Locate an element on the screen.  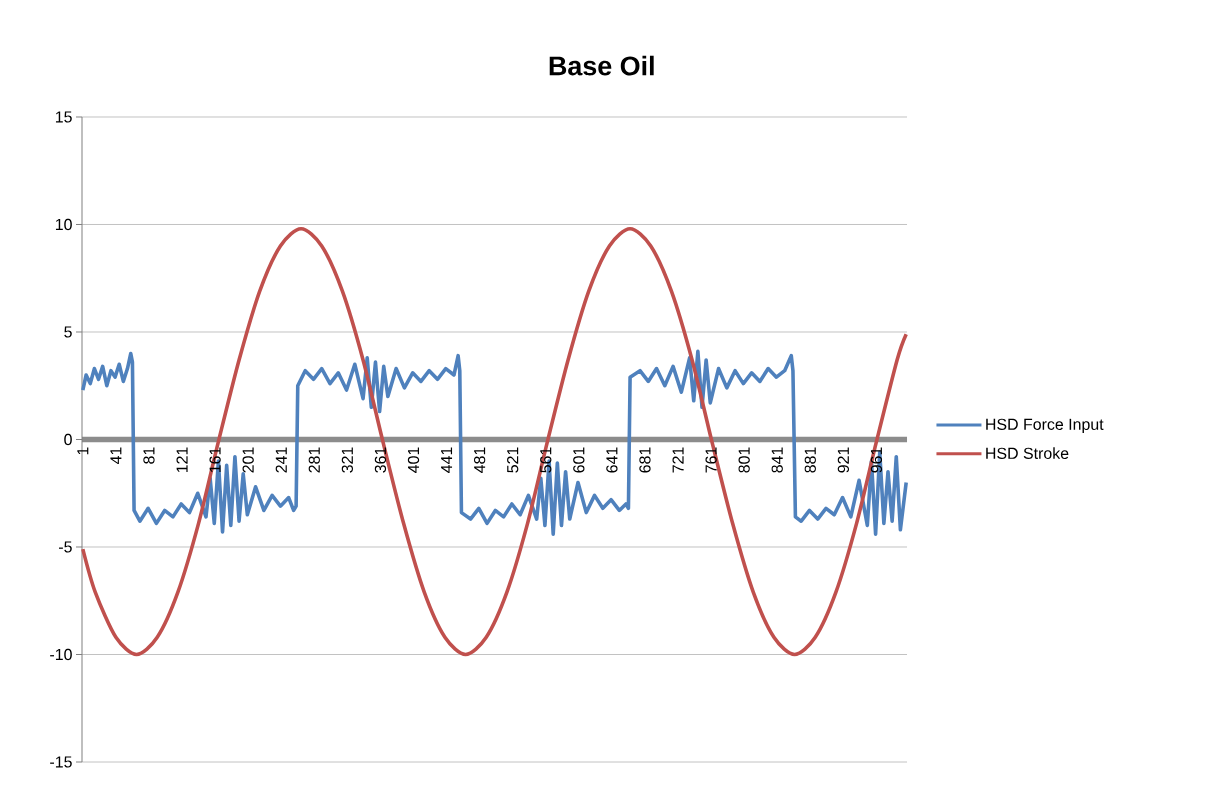
y-tick-label: 5 is located at coordinates (68, 332).